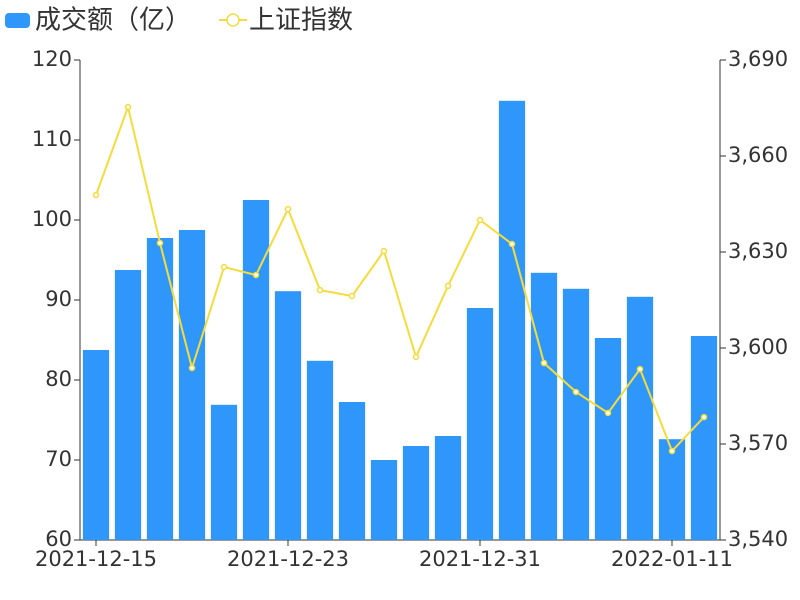 The image size is (800, 600). Describe the element at coordinates (288, 559) in the screenshot. I see `x-tick-label: 2021-12-23` at that location.